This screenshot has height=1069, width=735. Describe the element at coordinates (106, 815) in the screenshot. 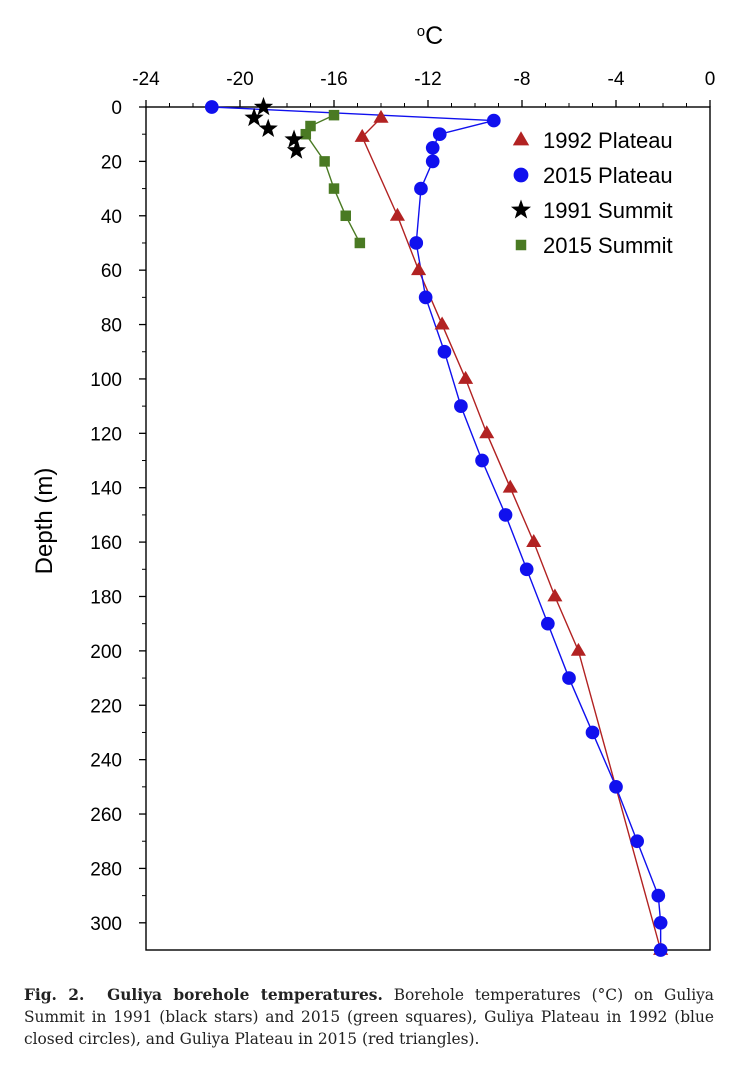

I see `y-tick-label: 260` at that location.